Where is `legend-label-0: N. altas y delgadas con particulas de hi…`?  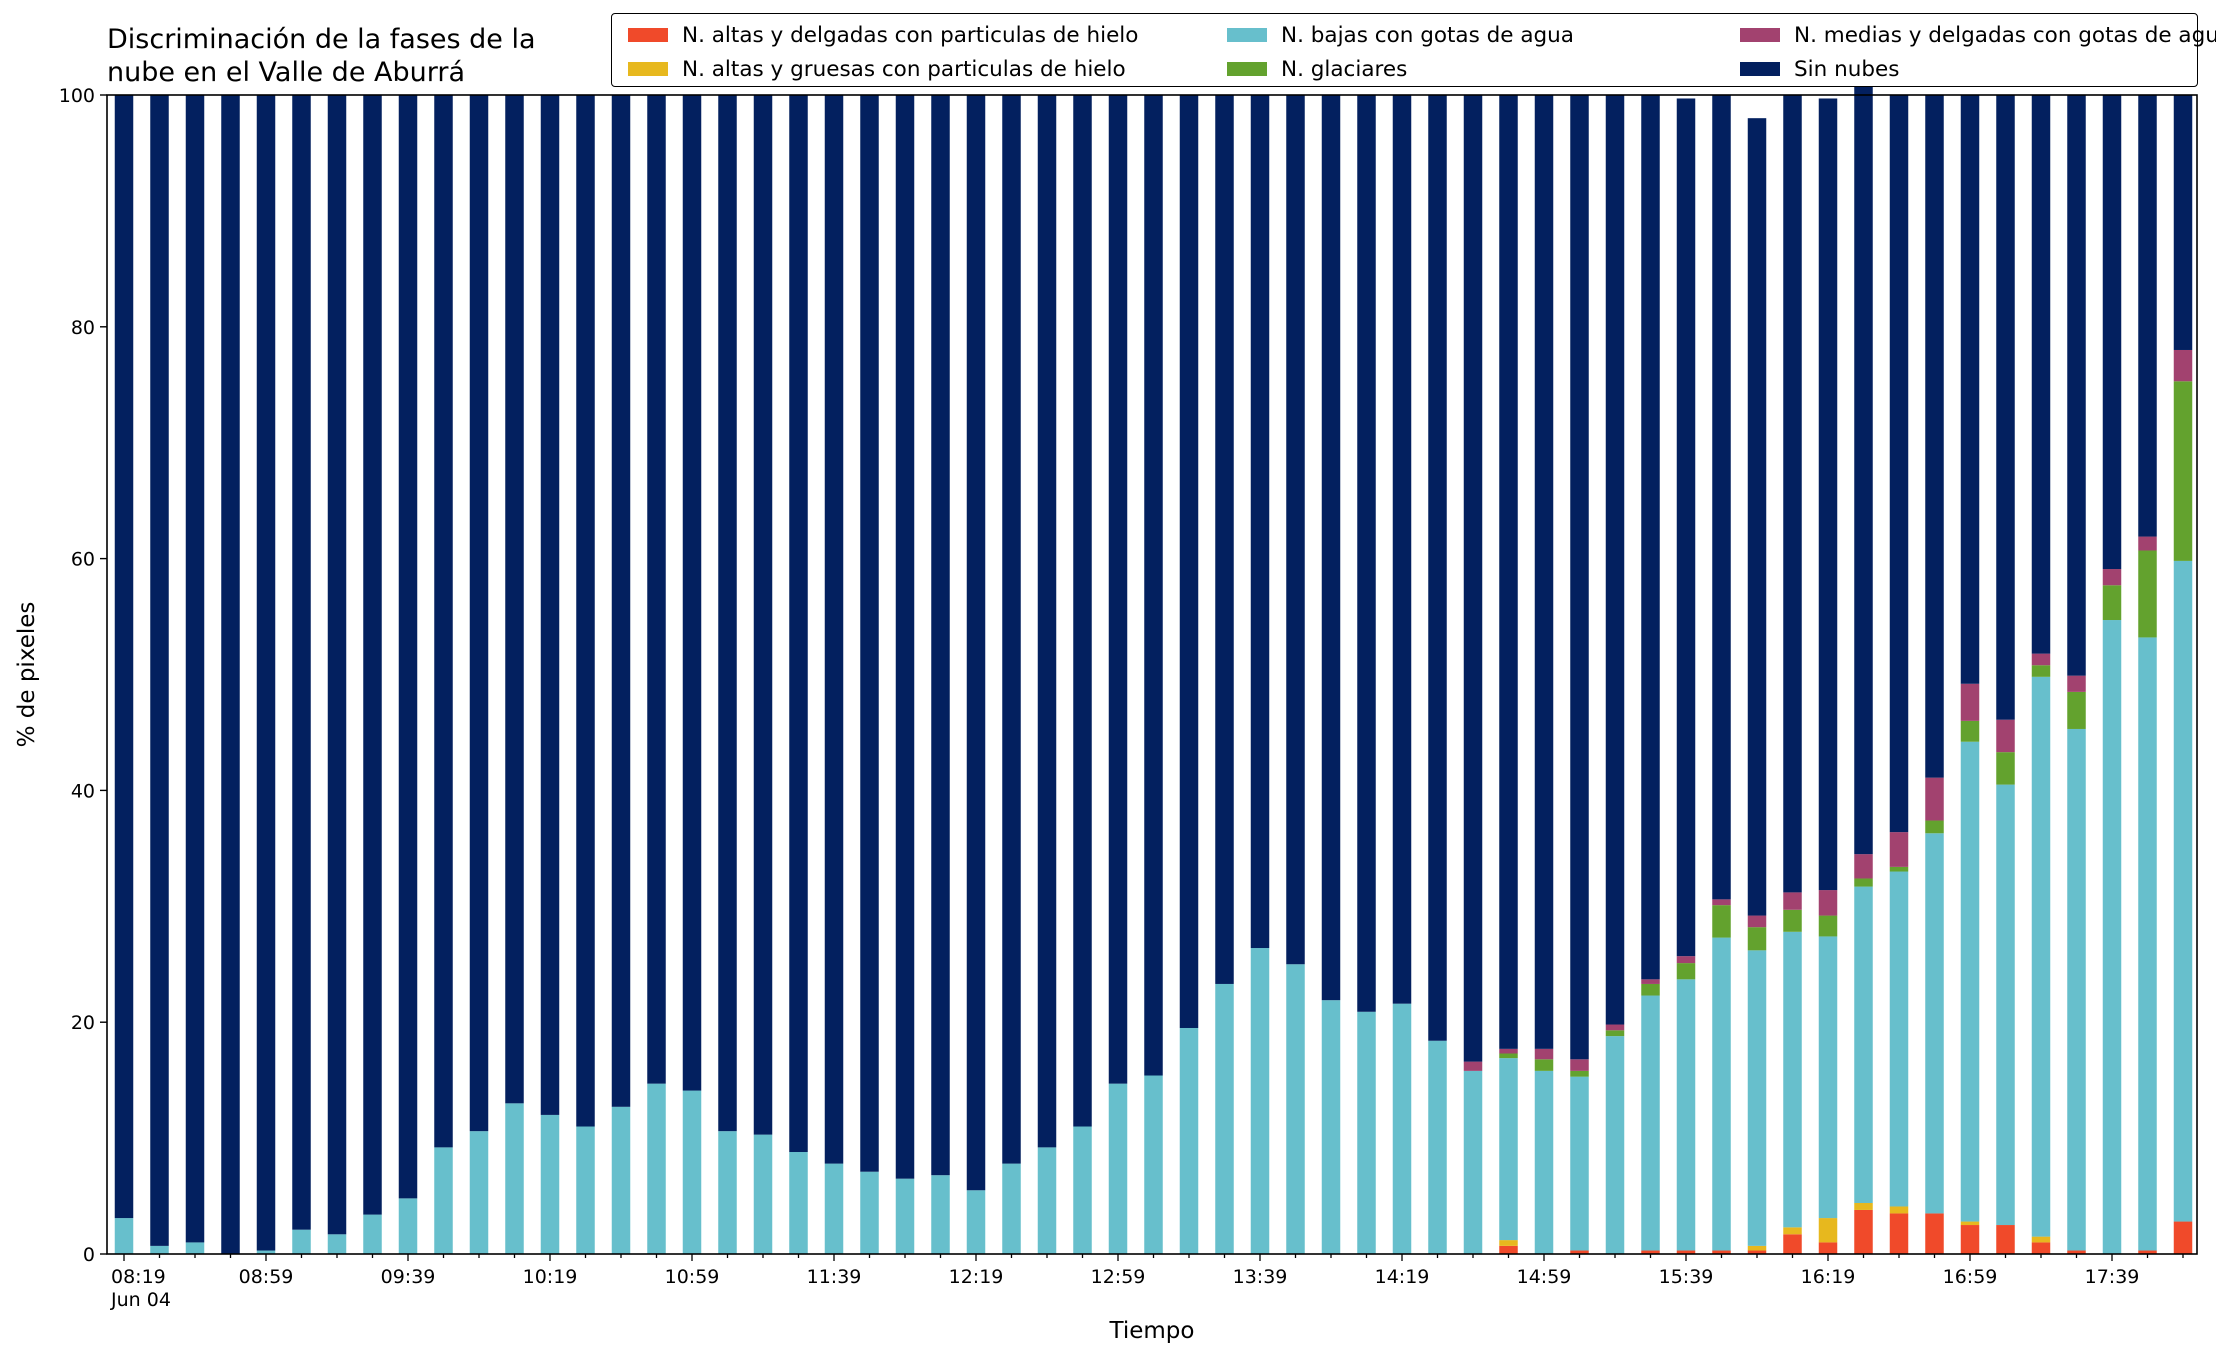
legend-label-0: N. altas y delgadas con particulas de hi… is located at coordinates (910, 35).